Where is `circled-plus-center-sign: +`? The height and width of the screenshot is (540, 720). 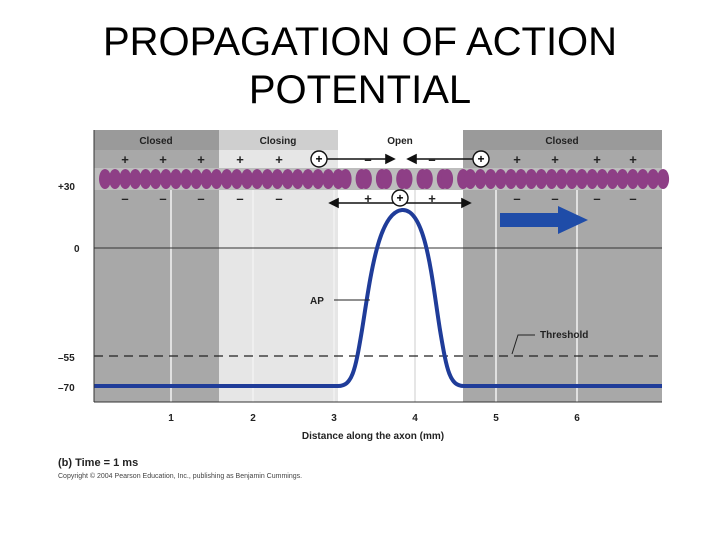 circled-plus-center-sign: + is located at coordinates (399, 198).